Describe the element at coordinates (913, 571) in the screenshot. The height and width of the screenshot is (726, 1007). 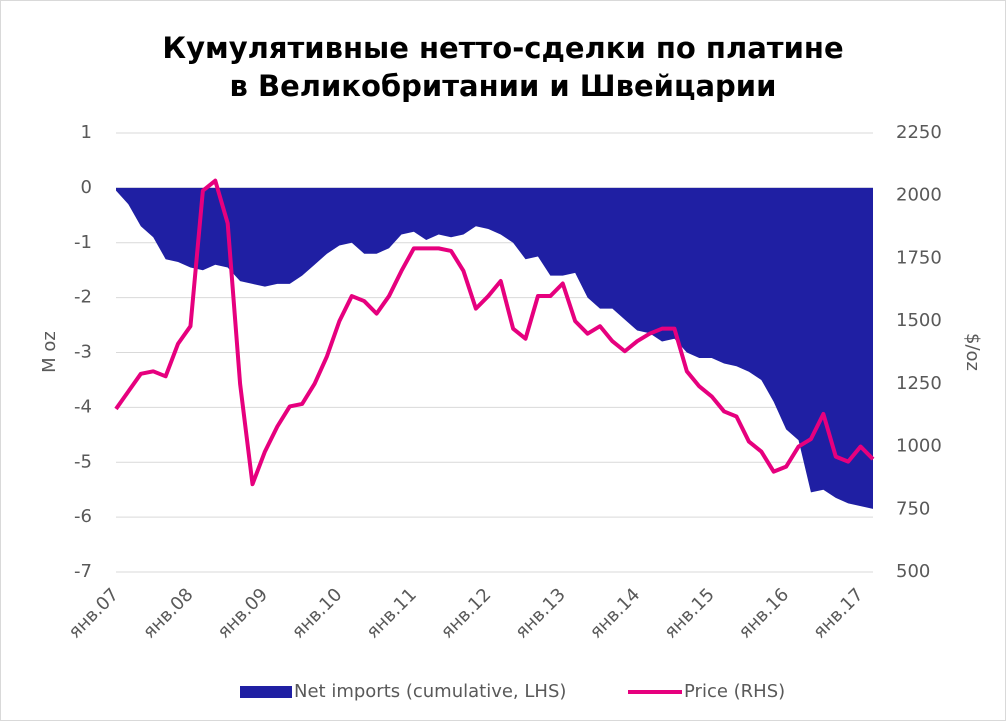
I see `y2-tick-label: 500` at that location.